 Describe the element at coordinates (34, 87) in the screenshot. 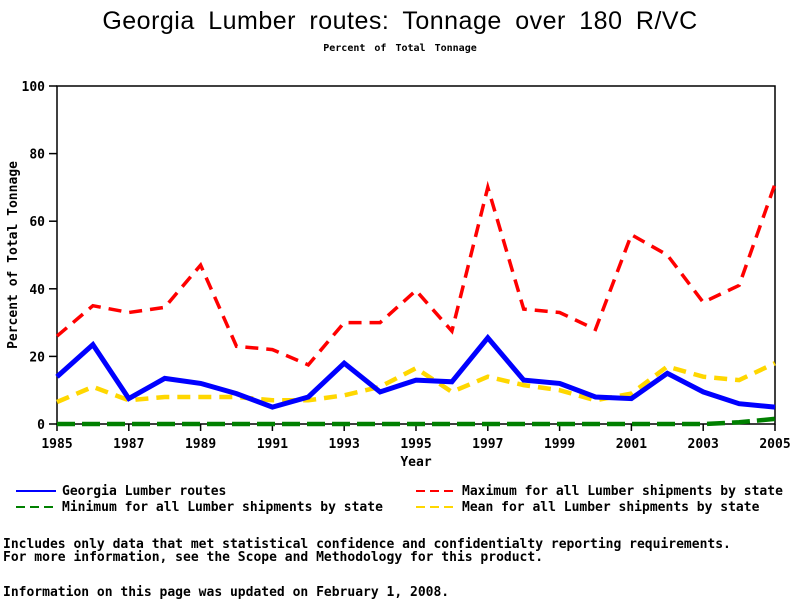

I see `y-axis-tick-label: 100` at that location.